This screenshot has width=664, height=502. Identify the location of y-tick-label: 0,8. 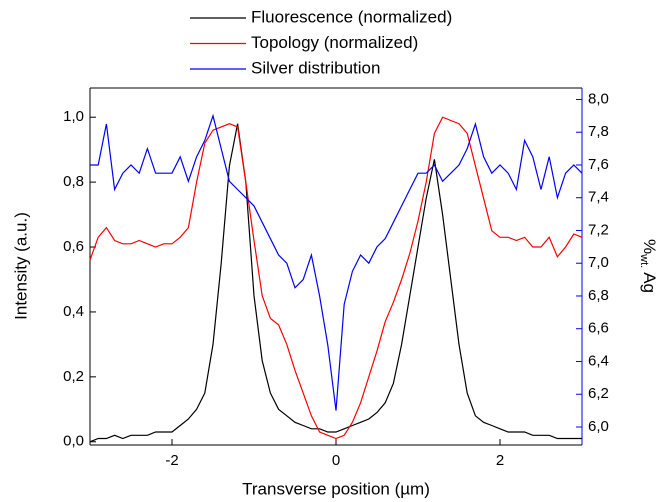
(73, 181).